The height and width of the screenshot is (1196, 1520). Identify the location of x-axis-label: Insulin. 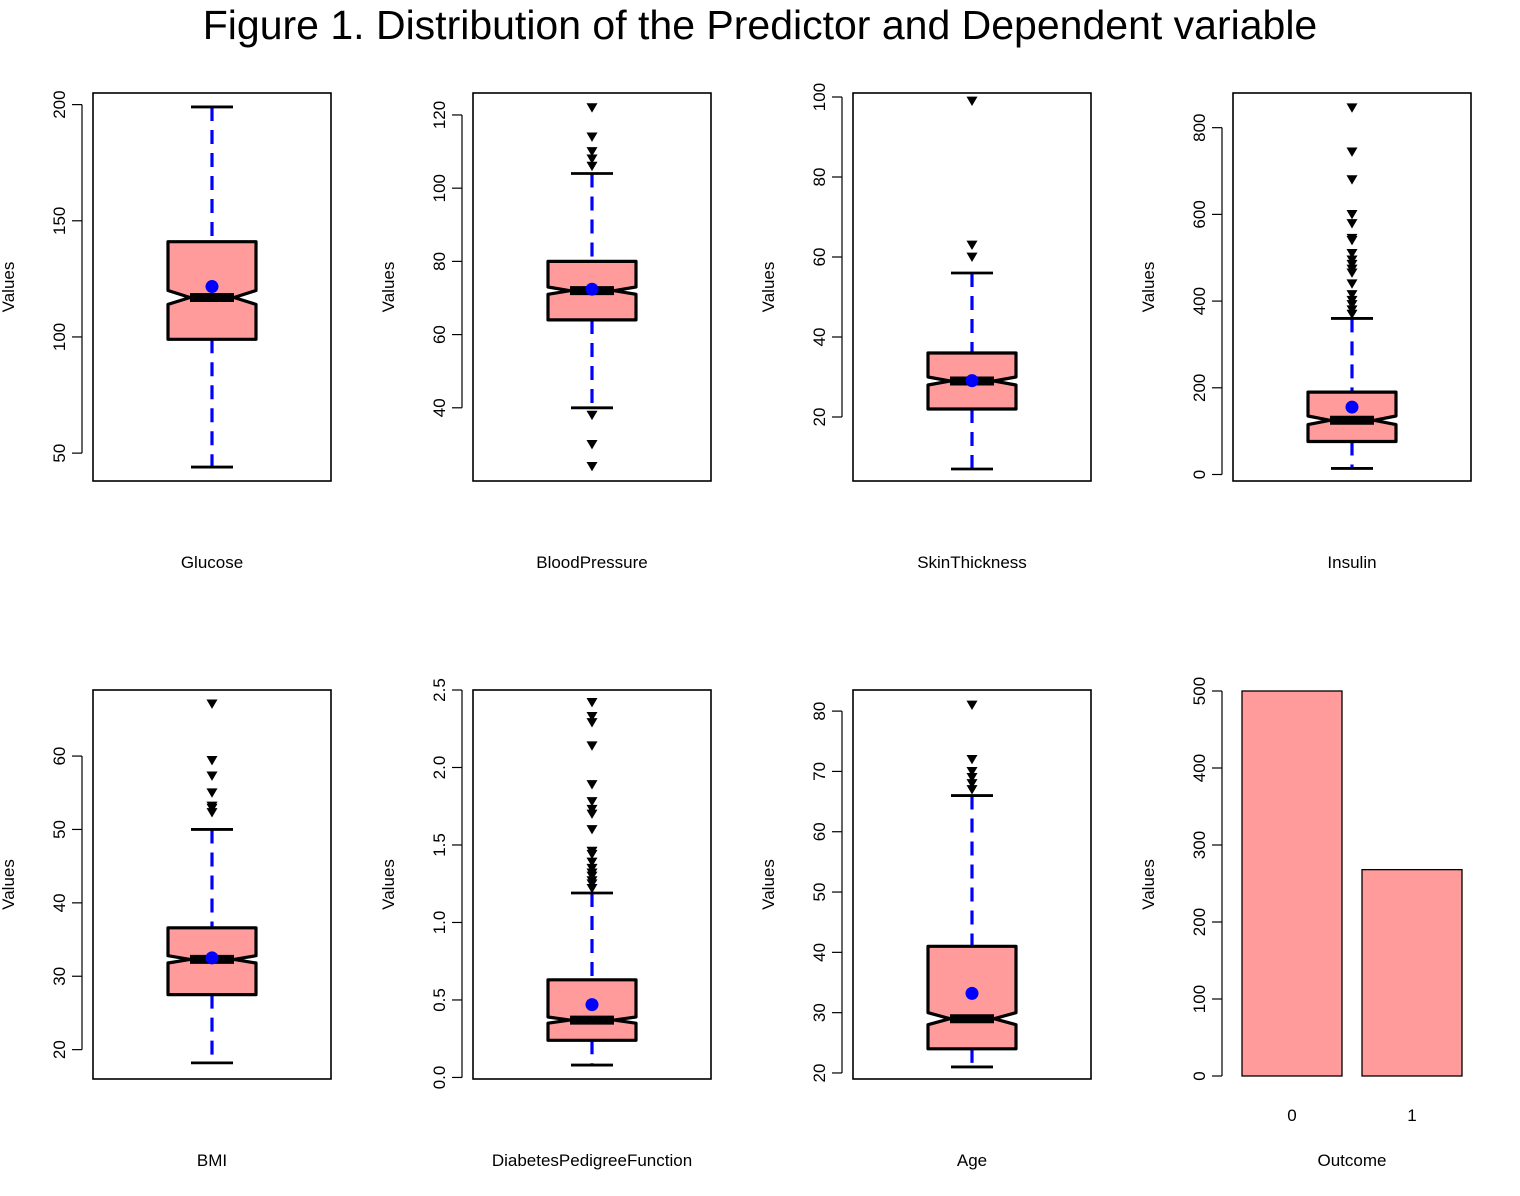
(1351, 562).